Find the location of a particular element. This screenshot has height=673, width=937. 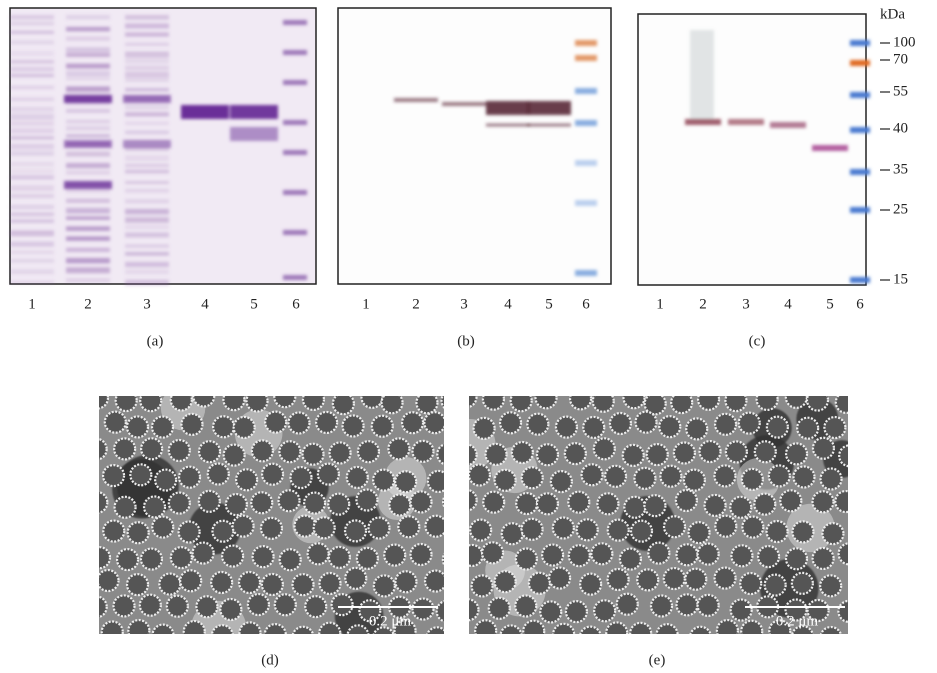

lane-label: 3 is located at coordinates (147, 304).